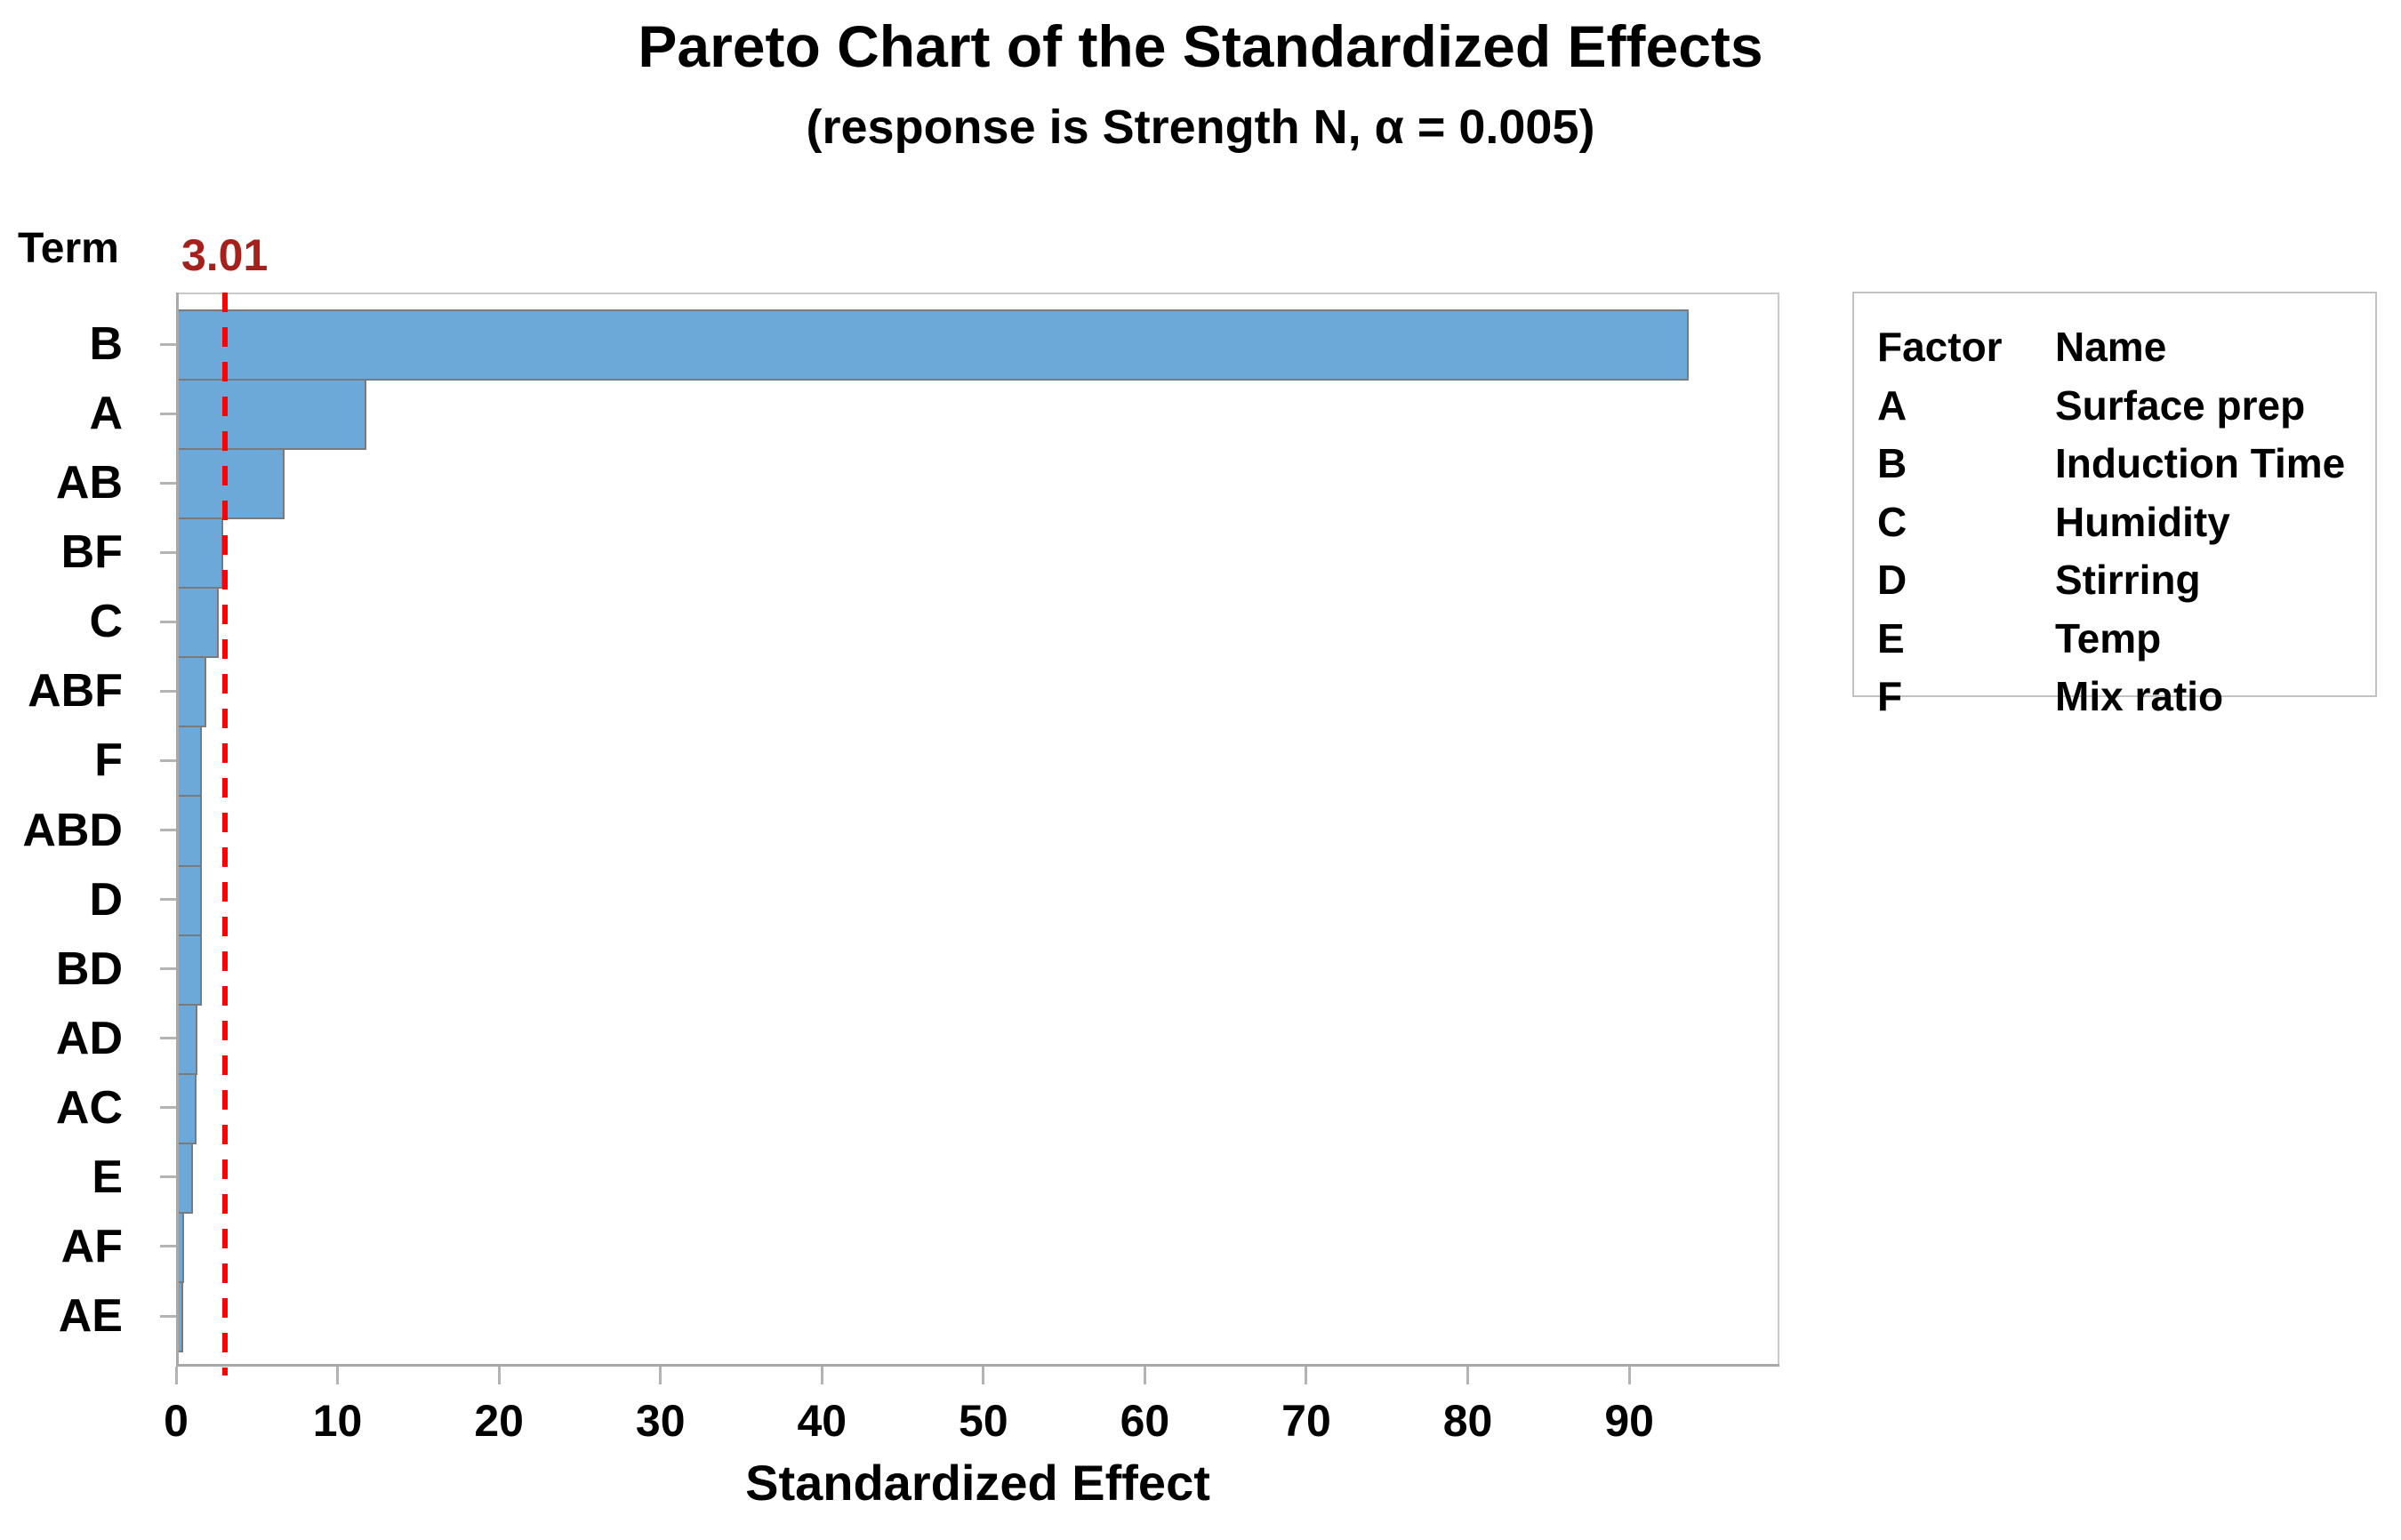  I want to click on x-tick-label-70: 70, so click(1306, 1421).